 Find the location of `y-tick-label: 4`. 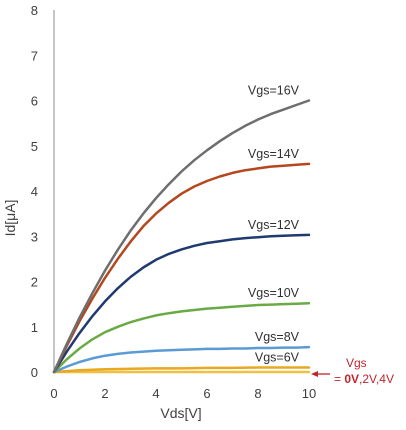

y-tick-label: 4 is located at coordinates (34, 191).